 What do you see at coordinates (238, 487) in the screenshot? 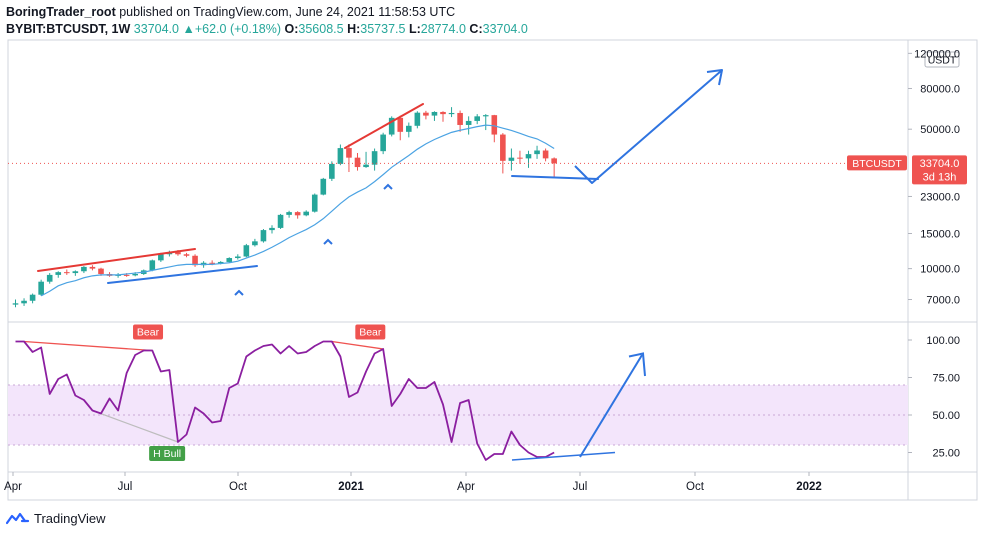
I see `time-tick-label: Oct` at bounding box center [238, 487].